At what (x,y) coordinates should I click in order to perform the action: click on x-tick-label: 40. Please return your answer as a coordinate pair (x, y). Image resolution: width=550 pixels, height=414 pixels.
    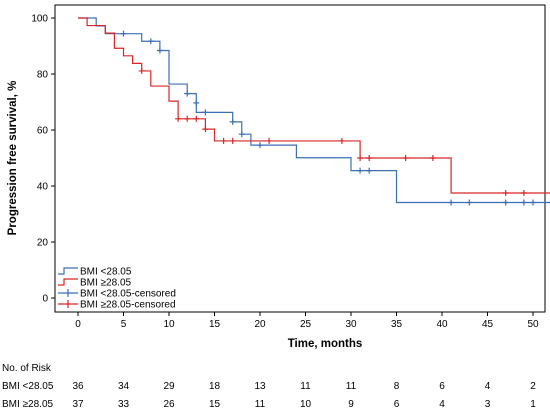
    Looking at the image, I should click on (442, 324).